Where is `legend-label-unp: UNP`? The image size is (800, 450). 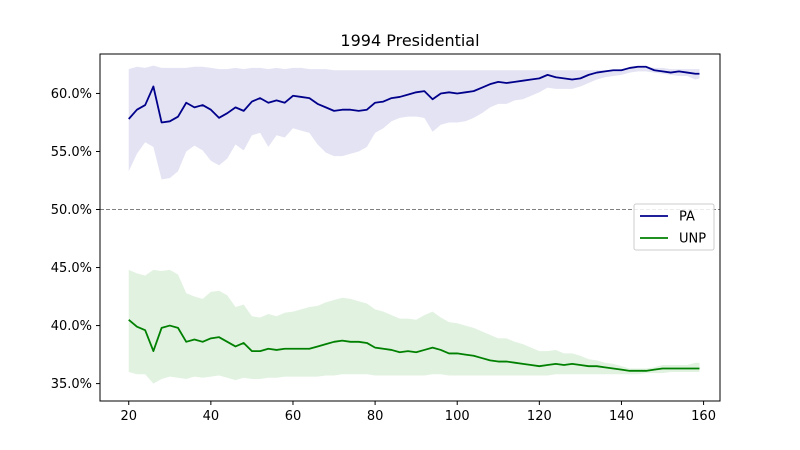 legend-label-unp: UNP is located at coordinates (692, 239).